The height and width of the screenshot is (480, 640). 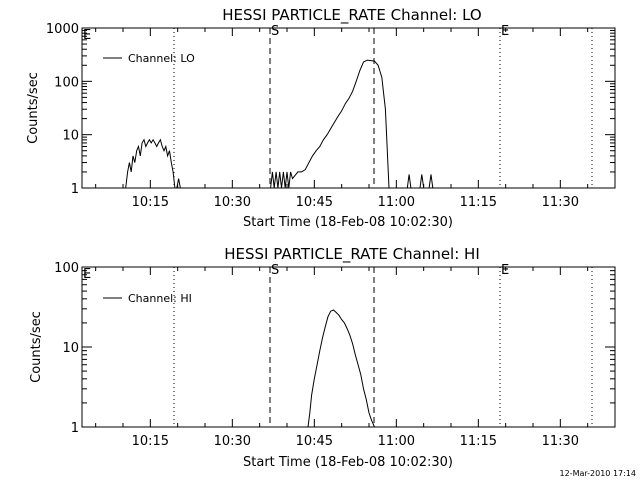 What do you see at coordinates (62, 29) in the screenshot?
I see `y-tick-label-lo-3: 1000` at bounding box center [62, 29].